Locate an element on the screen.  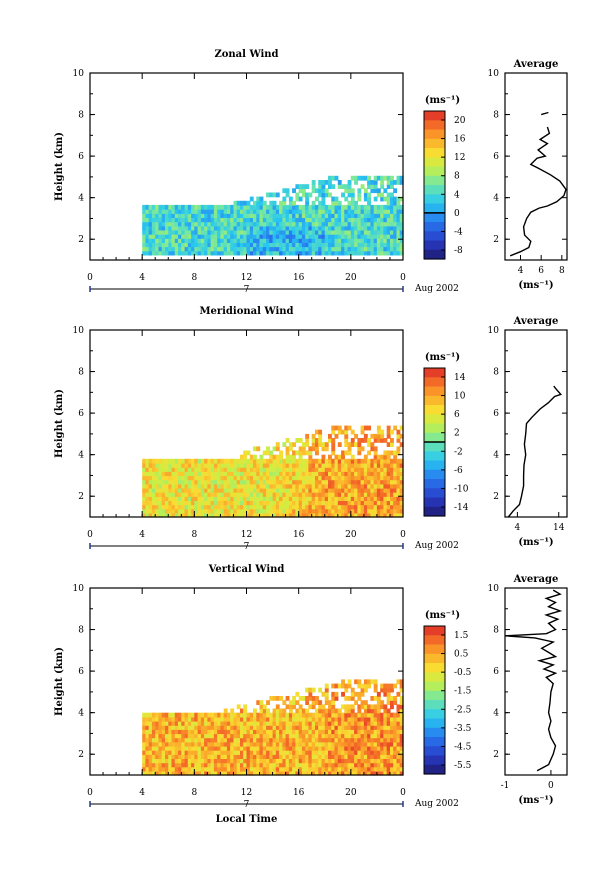
day-marker: 7 is located at coordinates (247, 547).